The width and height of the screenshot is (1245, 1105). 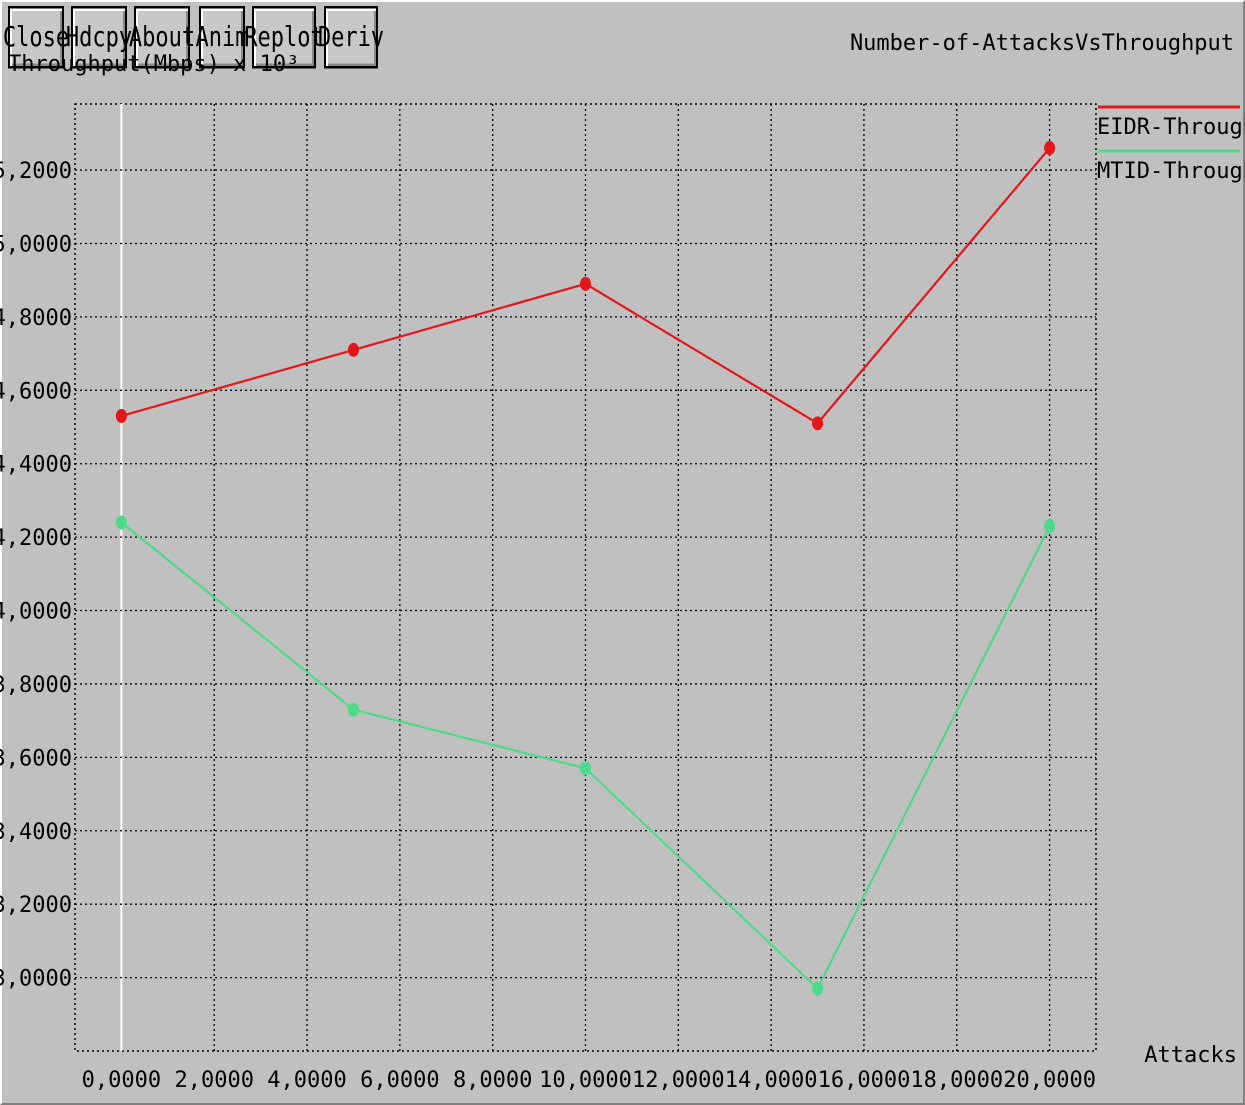 What do you see at coordinates (1042, 43) in the screenshot?
I see `chart-title: Number-of-AttacksVsThroughput` at bounding box center [1042, 43].